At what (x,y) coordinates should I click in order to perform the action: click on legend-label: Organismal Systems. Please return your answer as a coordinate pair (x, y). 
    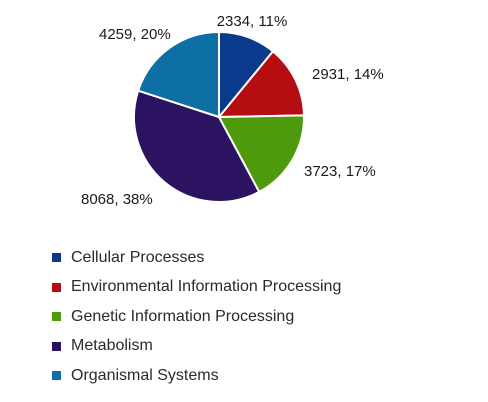
    Looking at the image, I should click on (145, 375).